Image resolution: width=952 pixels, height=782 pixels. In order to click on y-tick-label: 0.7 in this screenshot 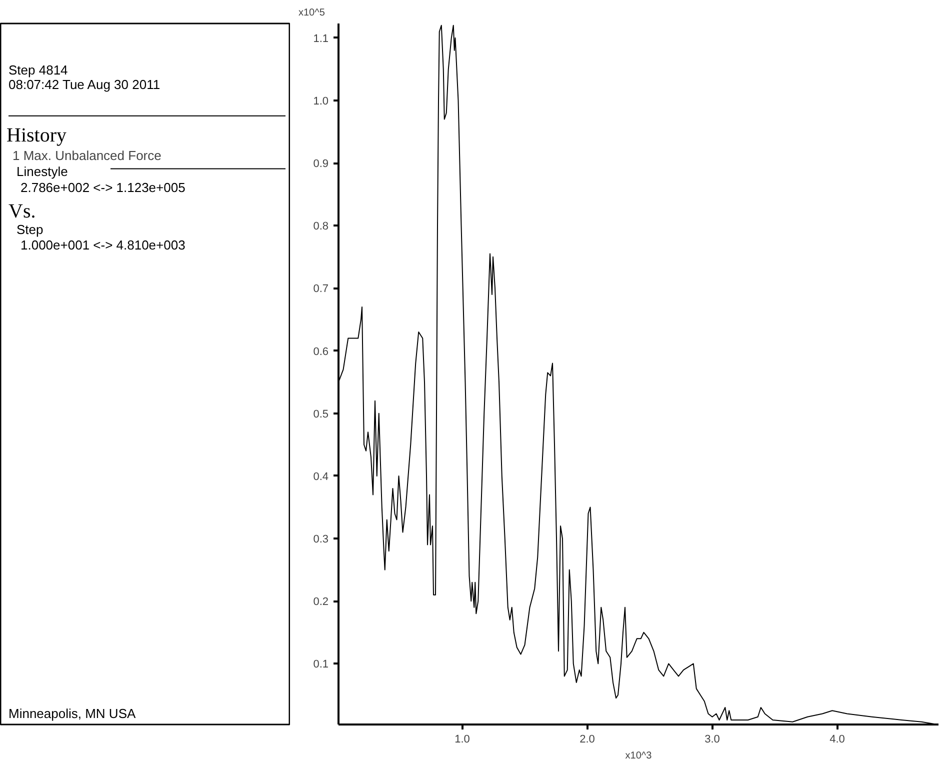, I will do `click(321, 289)`.